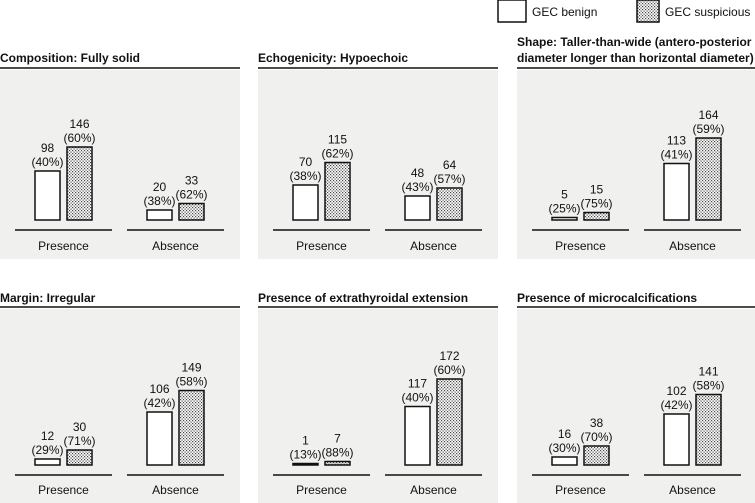 The image size is (755, 503). What do you see at coordinates (512, 11) in the screenshot?
I see `legend-swatch-benign` at bounding box center [512, 11].